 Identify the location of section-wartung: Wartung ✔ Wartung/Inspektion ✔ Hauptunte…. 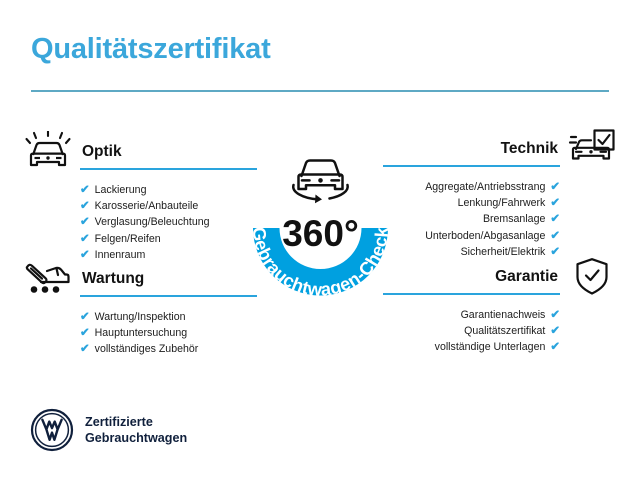
(148, 316).